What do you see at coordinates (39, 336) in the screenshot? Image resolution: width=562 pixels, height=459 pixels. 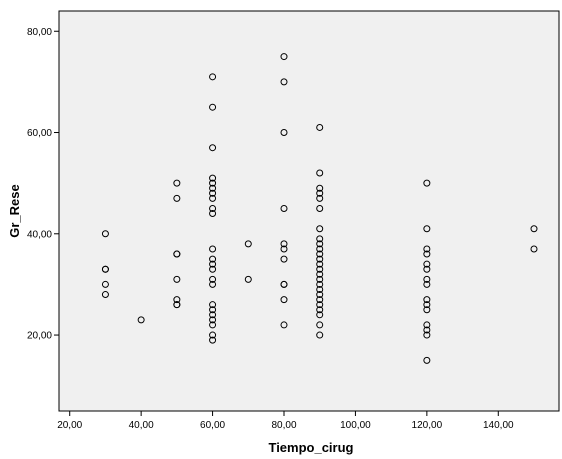 I see `y-tick-label: 20,00` at bounding box center [39, 336].